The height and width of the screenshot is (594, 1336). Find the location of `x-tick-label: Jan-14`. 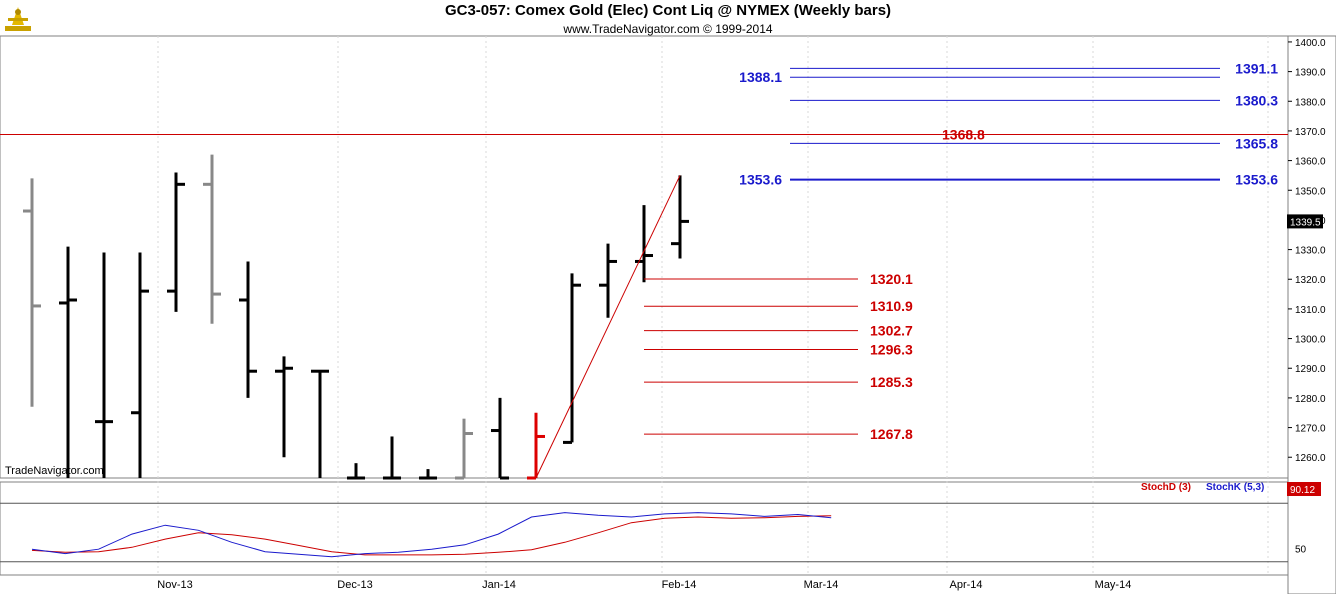

x-tick-label: Jan-14 is located at coordinates (499, 585).